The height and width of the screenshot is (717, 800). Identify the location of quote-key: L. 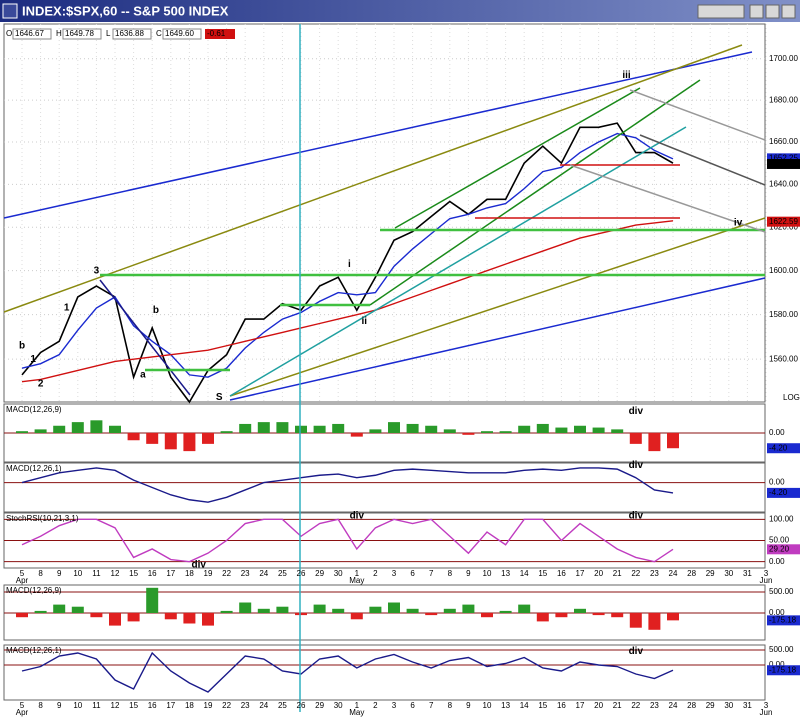
(108, 33).